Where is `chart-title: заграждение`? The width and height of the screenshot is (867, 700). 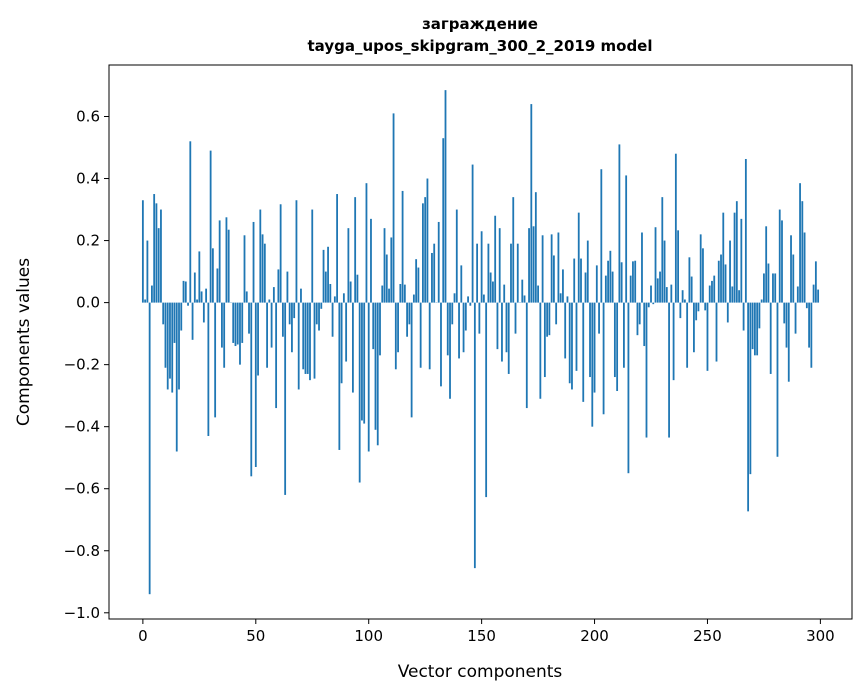
chart-title: заграждение is located at coordinates (480, 24).